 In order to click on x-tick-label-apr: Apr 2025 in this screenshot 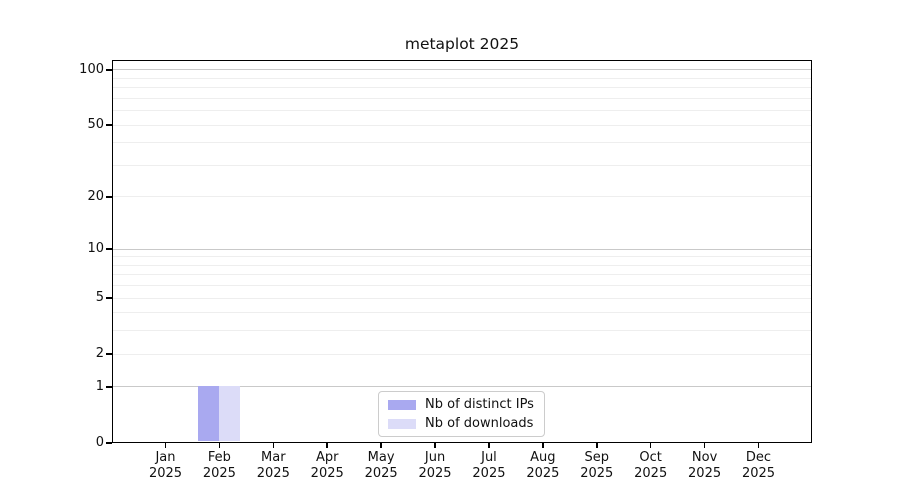, I will do `click(327, 465)`.